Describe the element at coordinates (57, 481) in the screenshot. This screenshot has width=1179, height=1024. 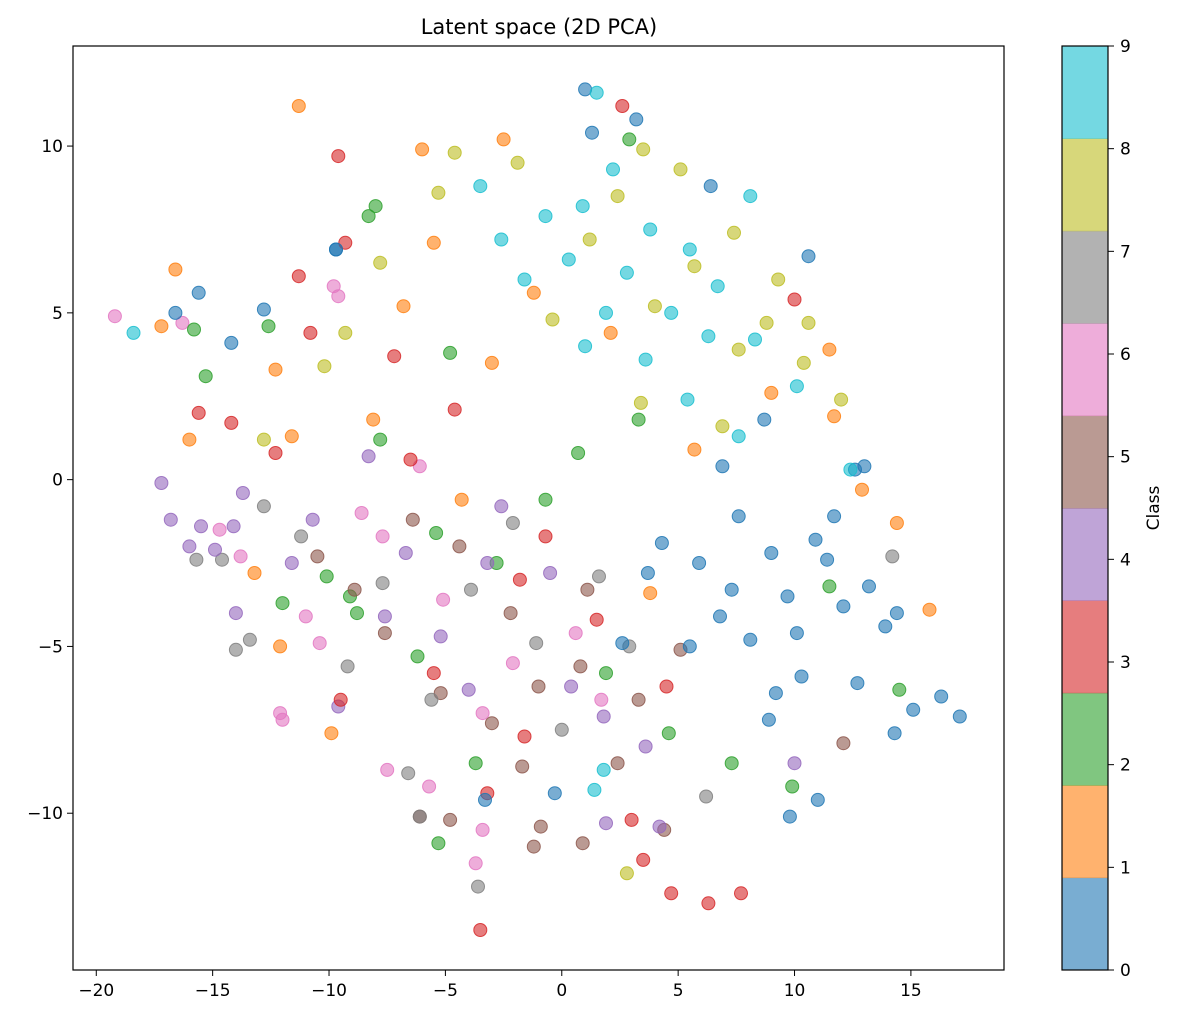
I see `y-tick-label: 0` at that location.